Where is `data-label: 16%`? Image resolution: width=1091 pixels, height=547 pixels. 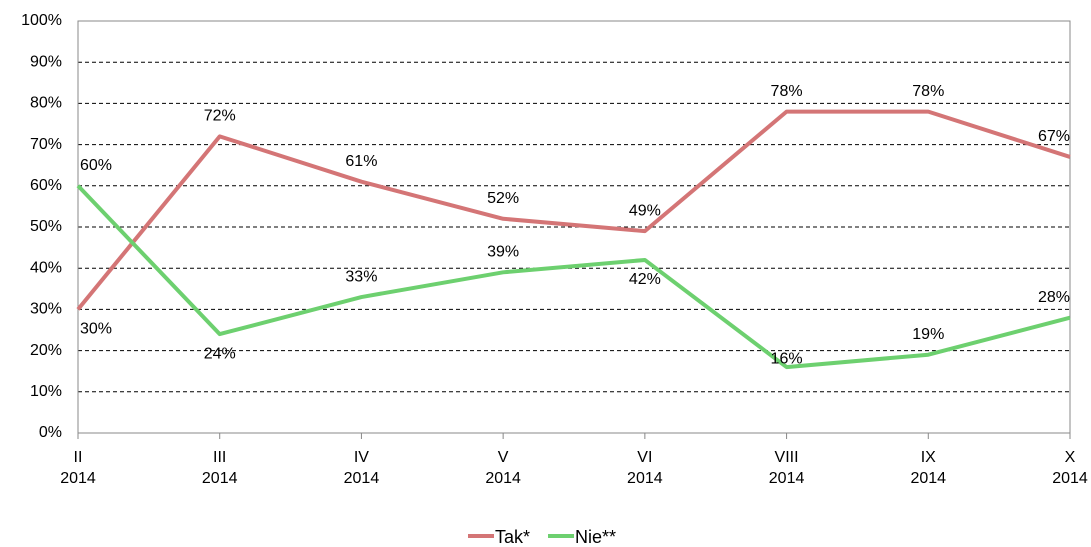 data-label: 16% is located at coordinates (787, 358).